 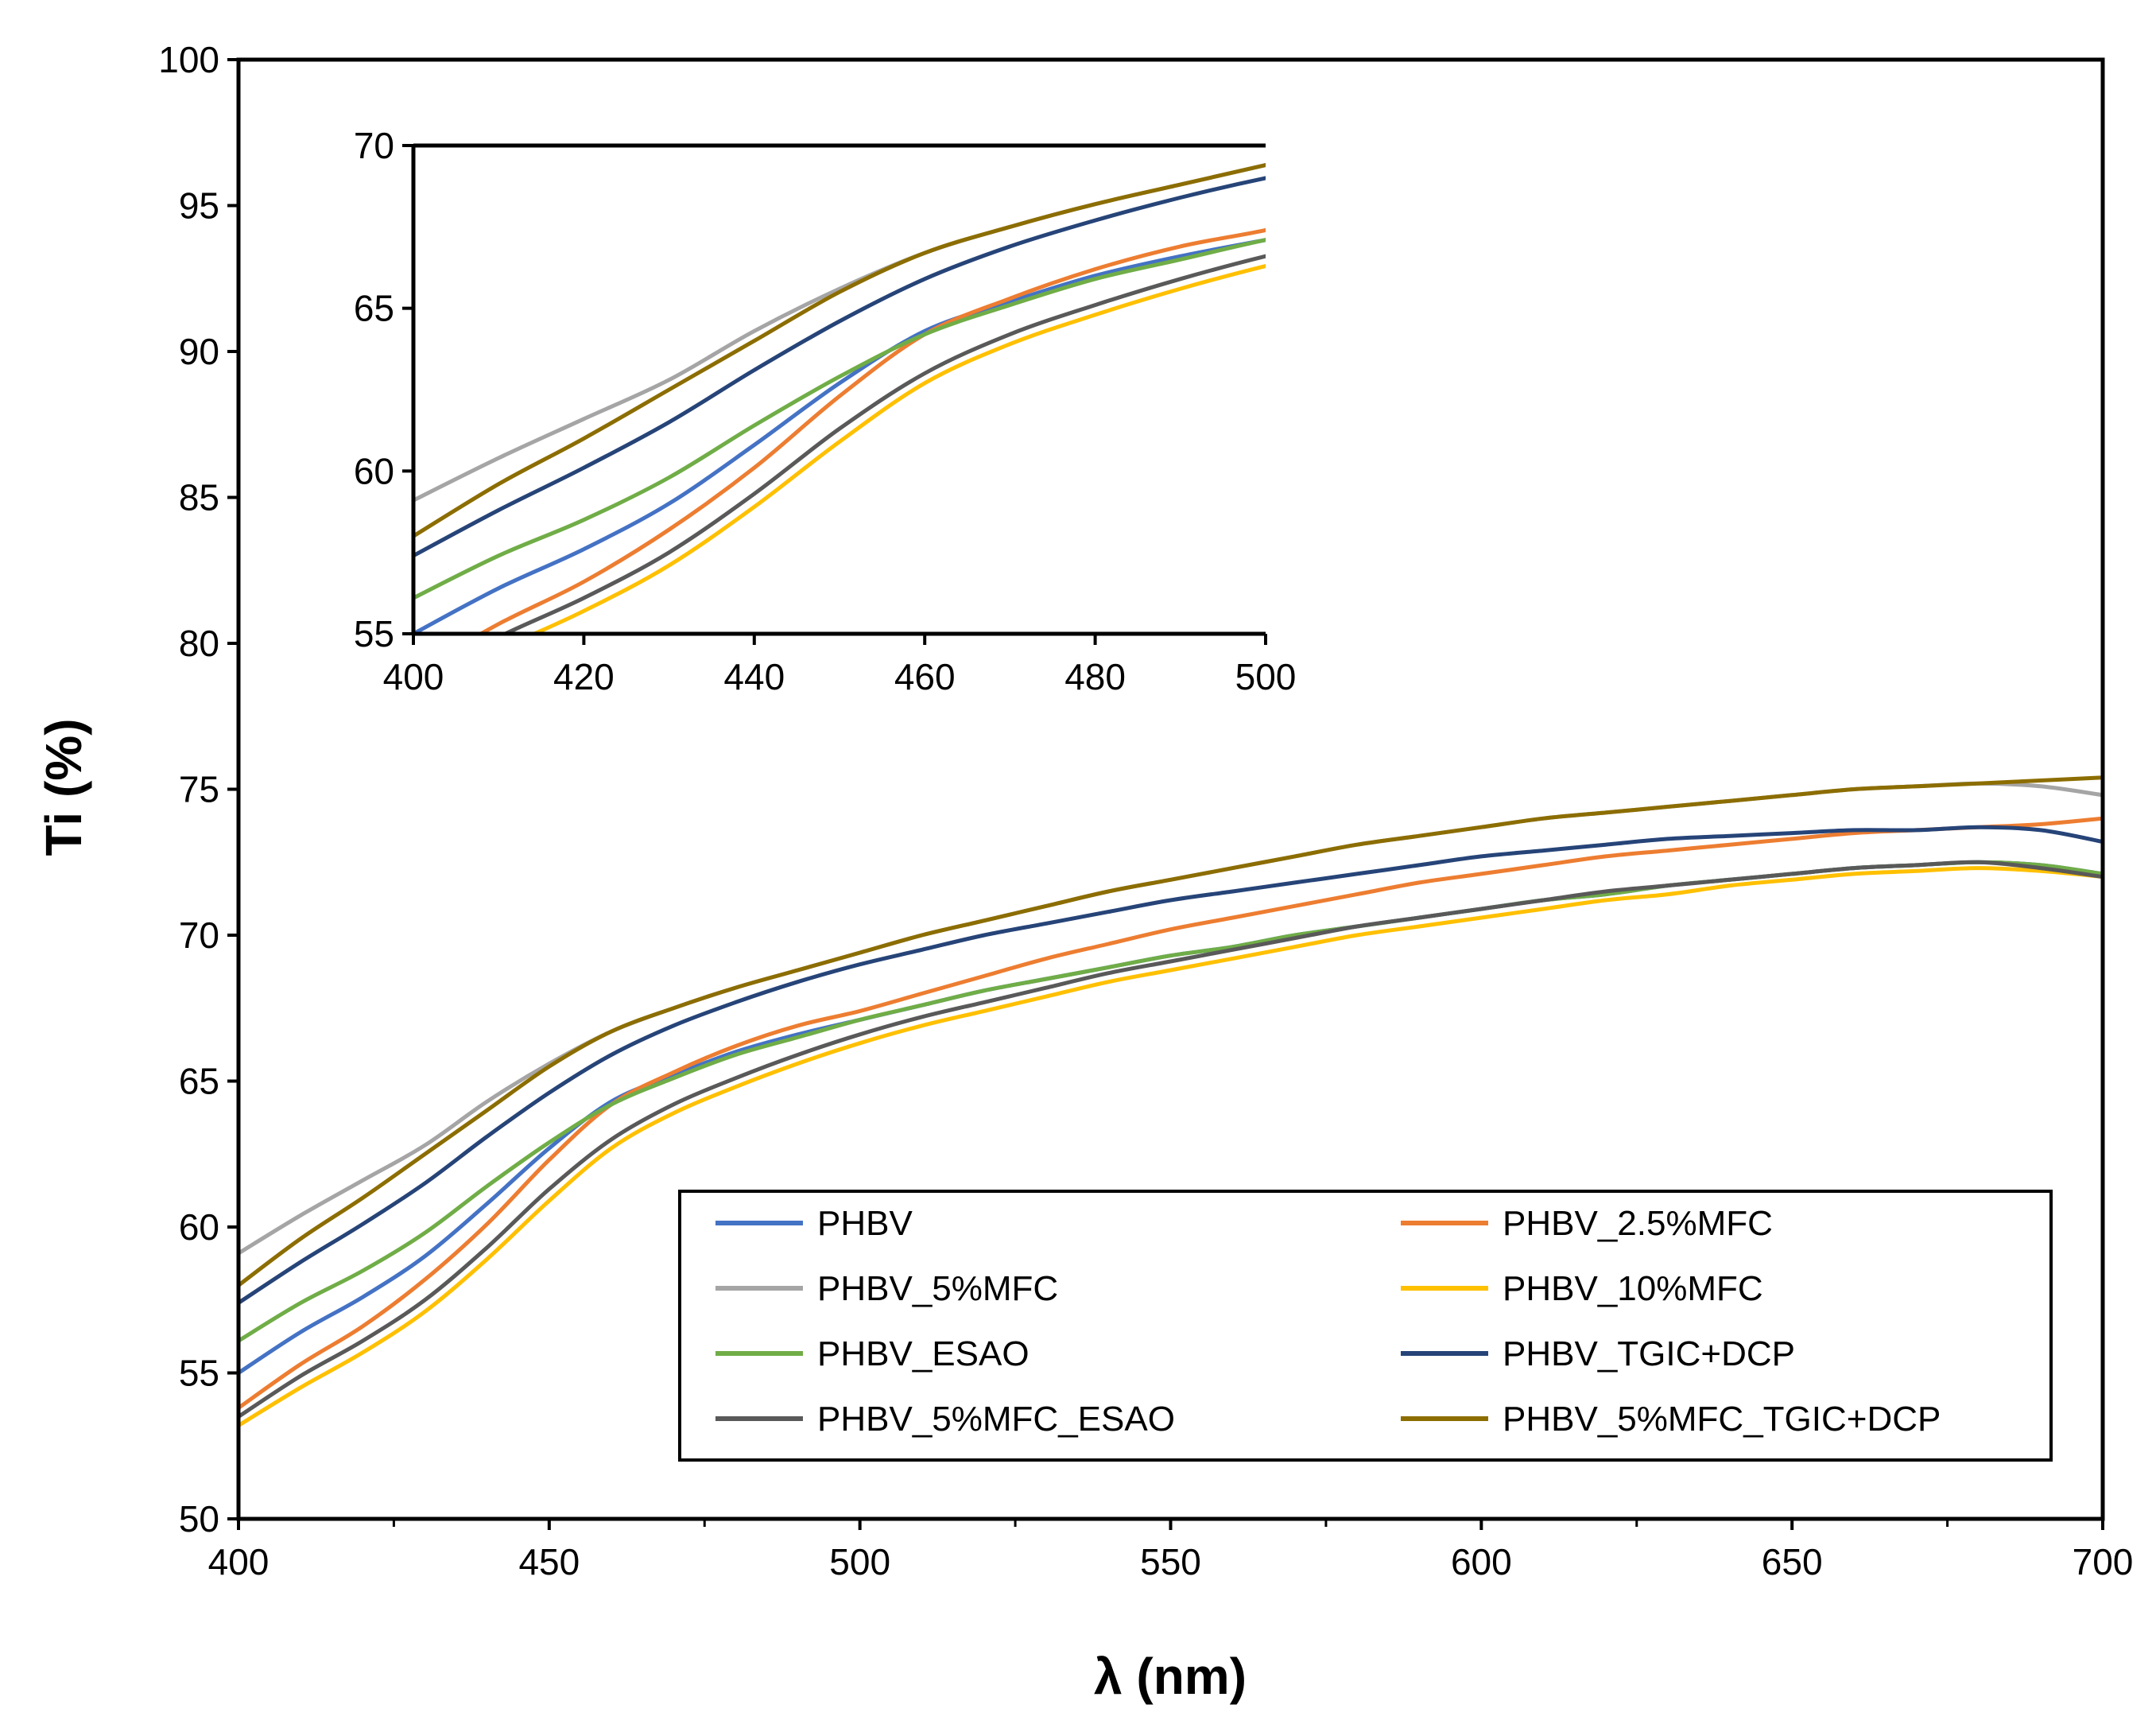 I want to click on main-x-tick-label: 700, so click(x=2103, y=1561).